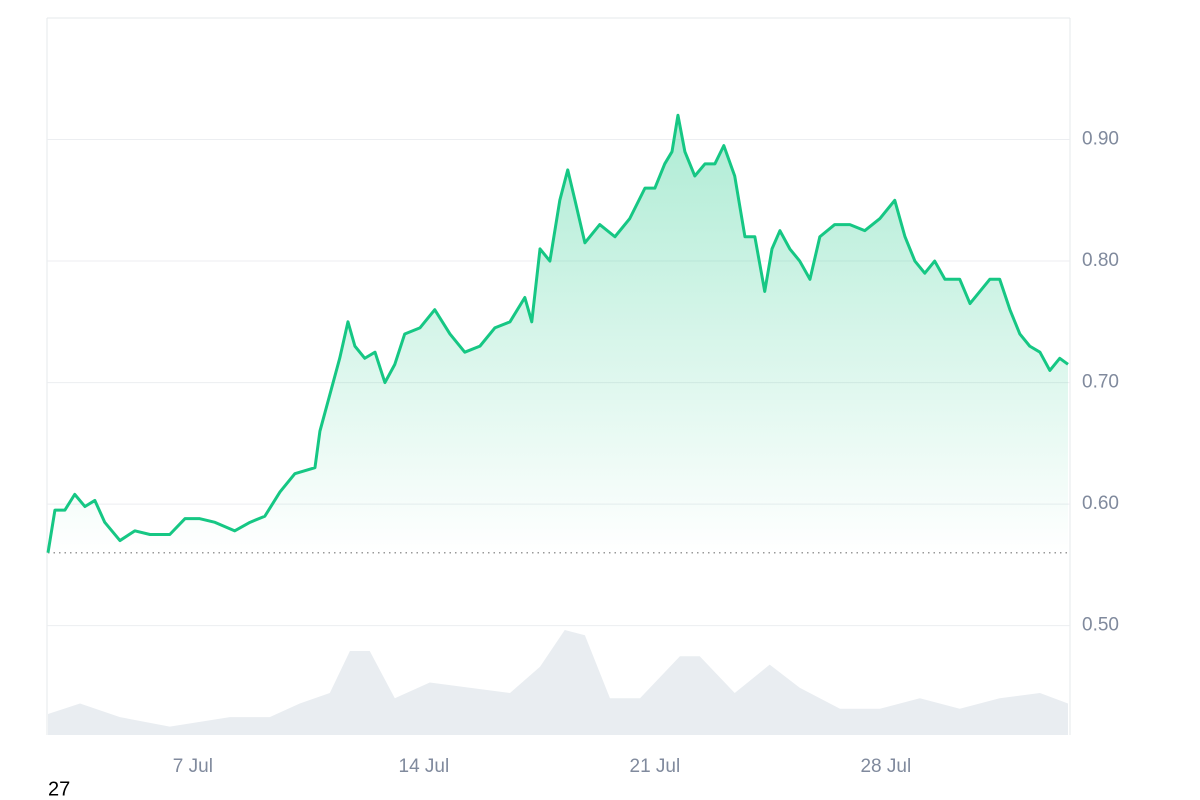 The image size is (1200, 800). What do you see at coordinates (1100, 260) in the screenshot?
I see `y-tick-label: 0.80` at bounding box center [1100, 260].